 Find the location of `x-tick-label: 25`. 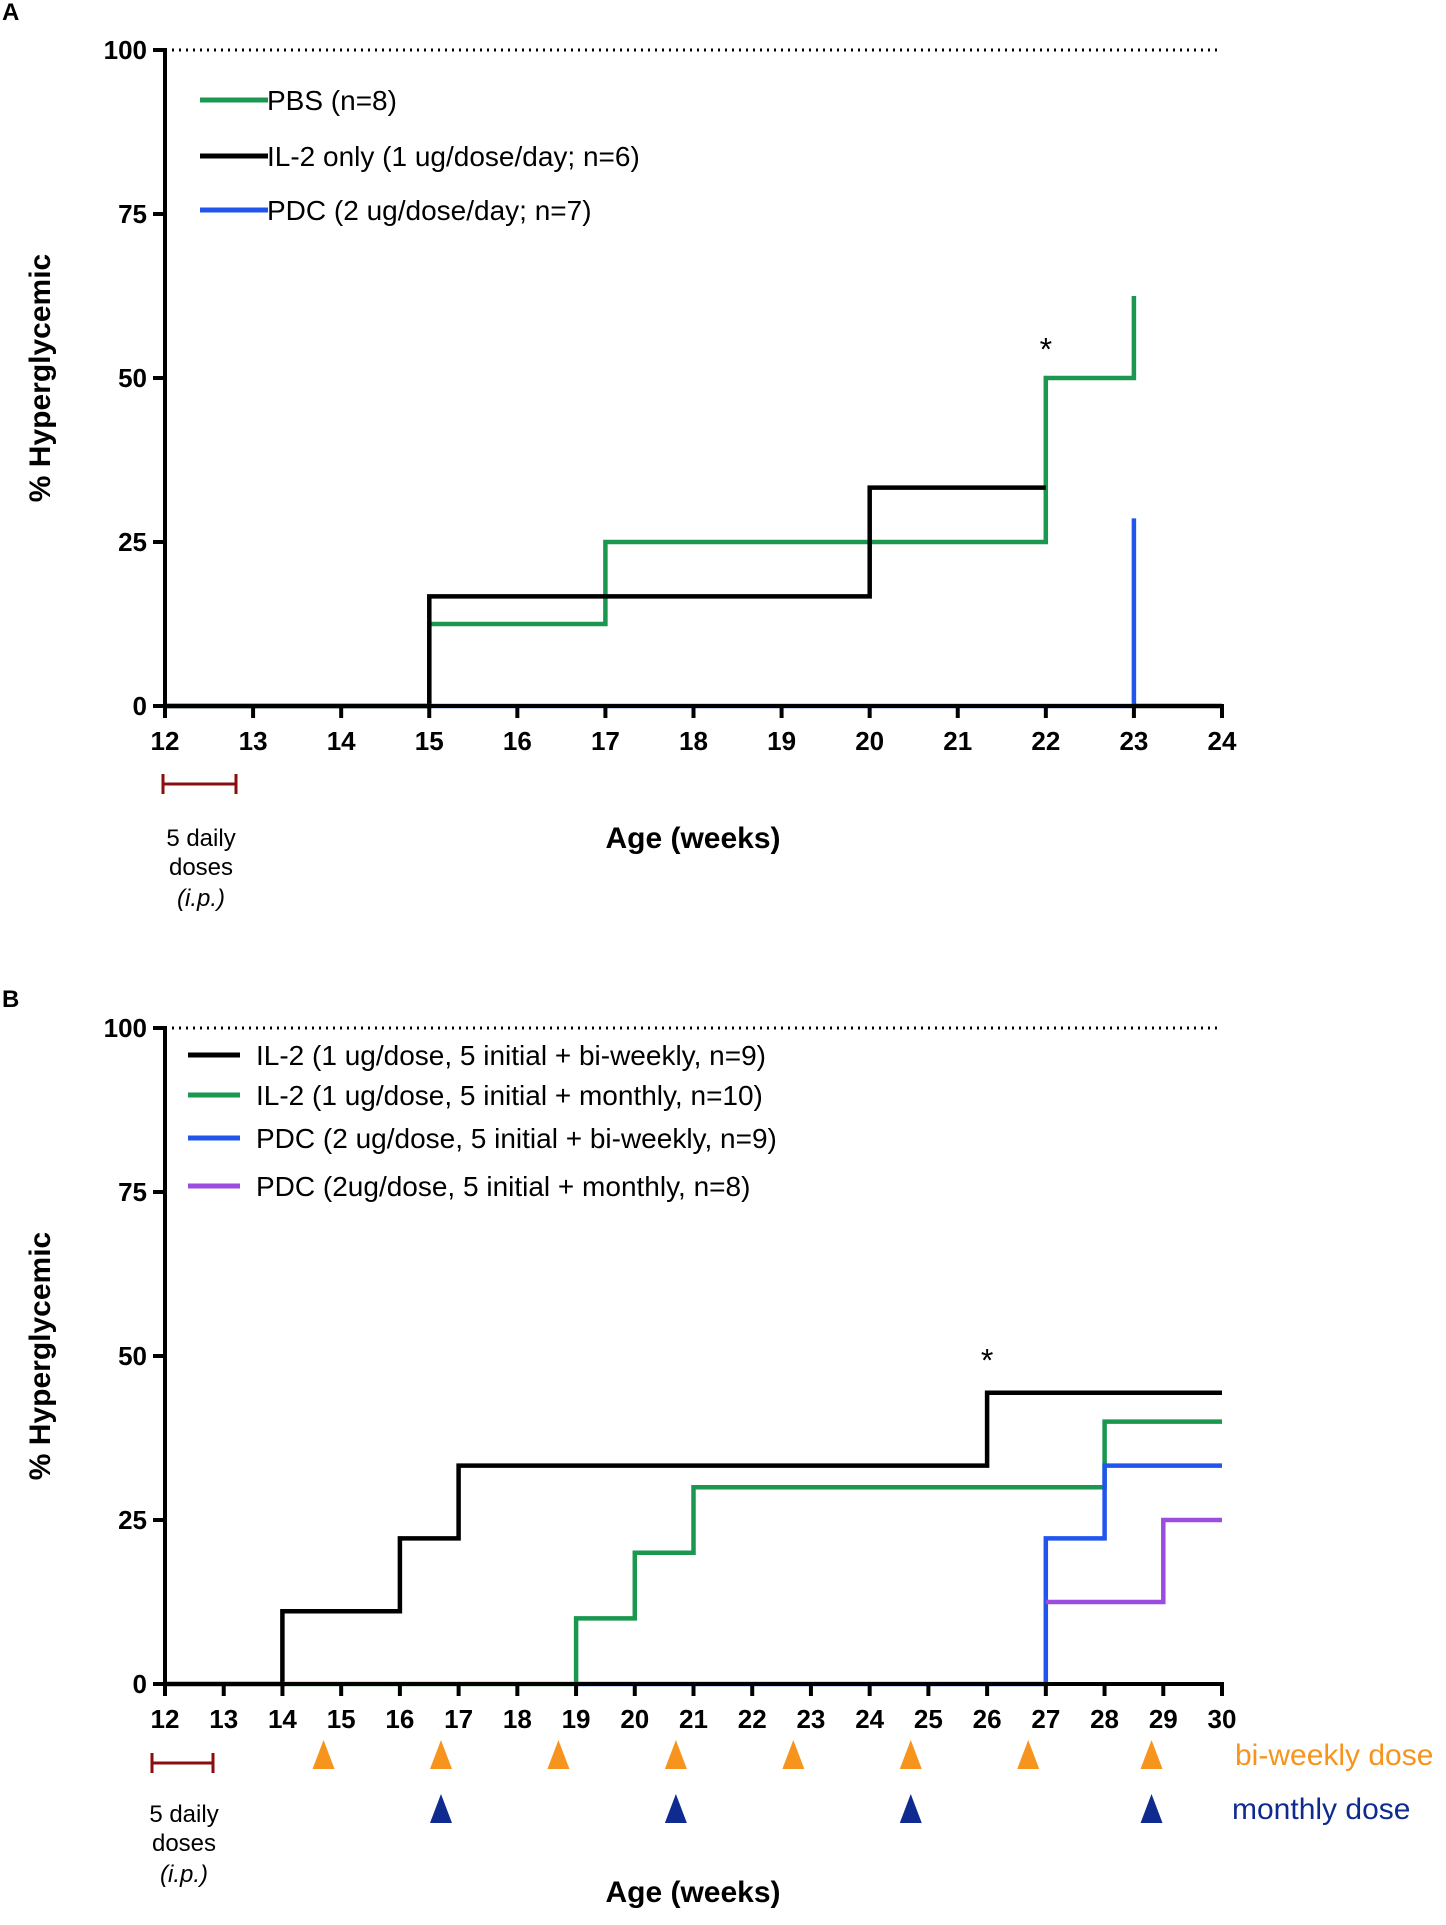

x-tick-label: 25 is located at coordinates (928, 1719).